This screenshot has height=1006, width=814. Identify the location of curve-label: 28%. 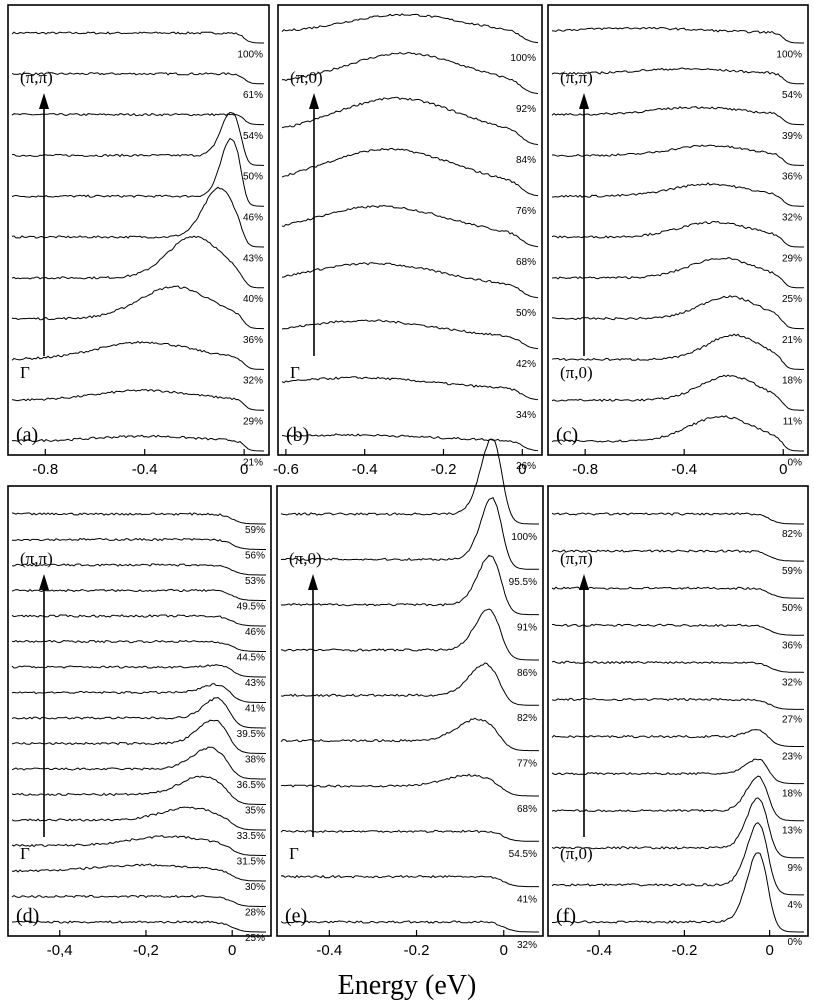
(255, 912).